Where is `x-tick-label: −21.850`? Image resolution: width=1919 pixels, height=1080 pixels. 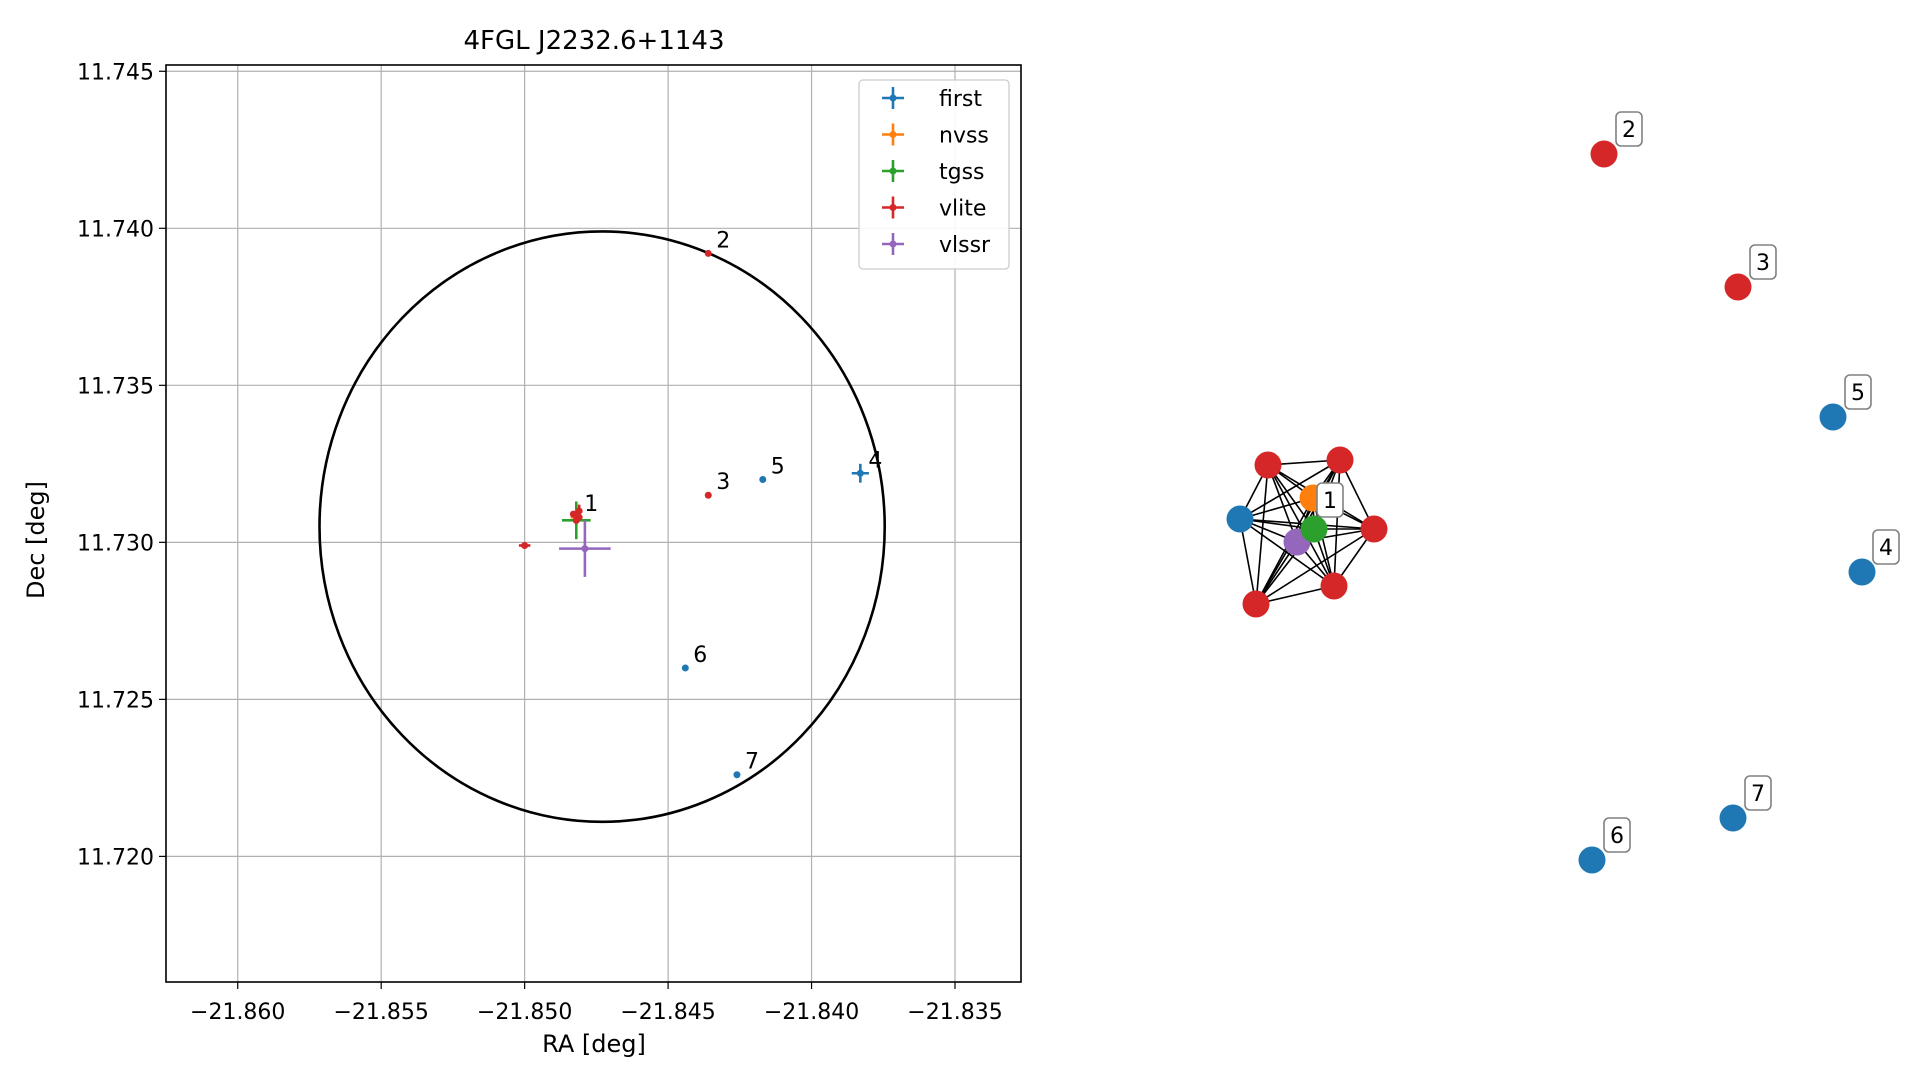 x-tick-label: −21.850 is located at coordinates (524, 1012).